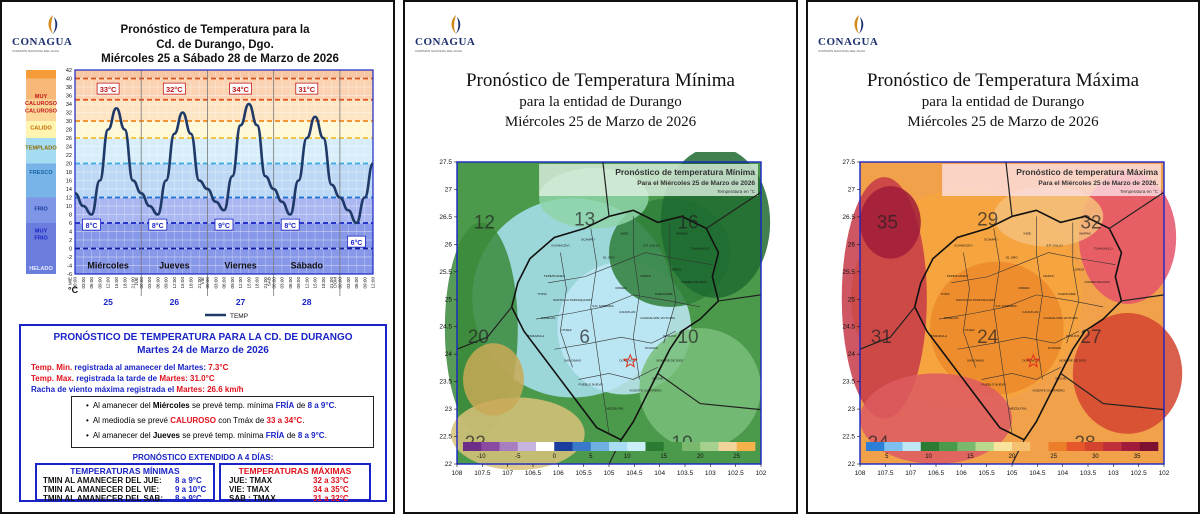 This screenshot has height=514, width=1200. I want to click on y-tick-label: 0, so click(70, 250).